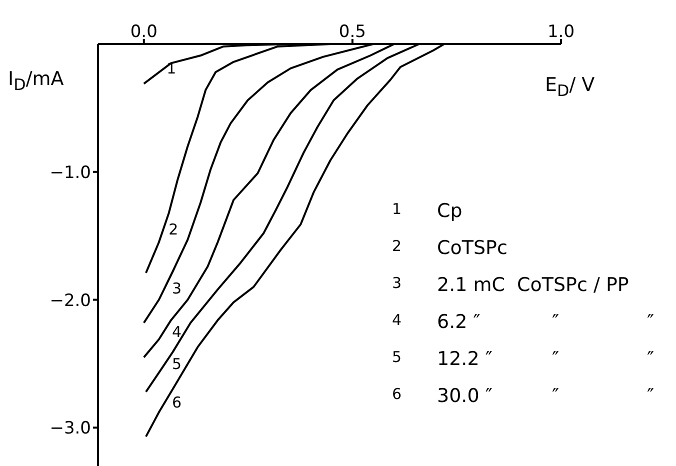 The height and width of the screenshot is (466, 676). What do you see at coordinates (510, 285) in the screenshot?
I see `text: 3 2.1 mC CoTSPc / PP` at bounding box center [510, 285].